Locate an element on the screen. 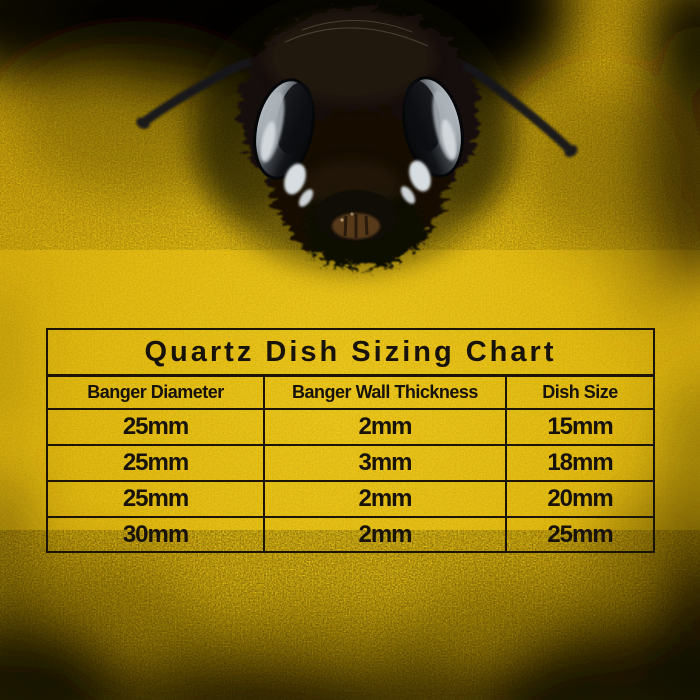 This screenshot has width=700, height=700. cell-dish-size: 15mm is located at coordinates (580, 426).